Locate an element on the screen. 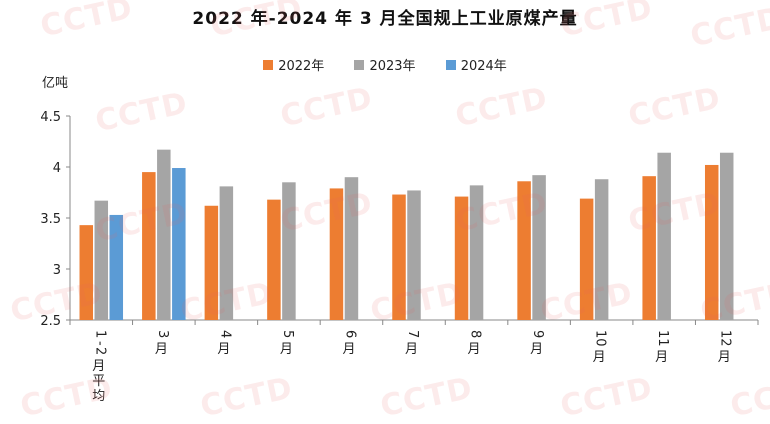 This screenshot has height=424, width=770. legend: 2022年 2023年 2024年 is located at coordinates (385, 64).